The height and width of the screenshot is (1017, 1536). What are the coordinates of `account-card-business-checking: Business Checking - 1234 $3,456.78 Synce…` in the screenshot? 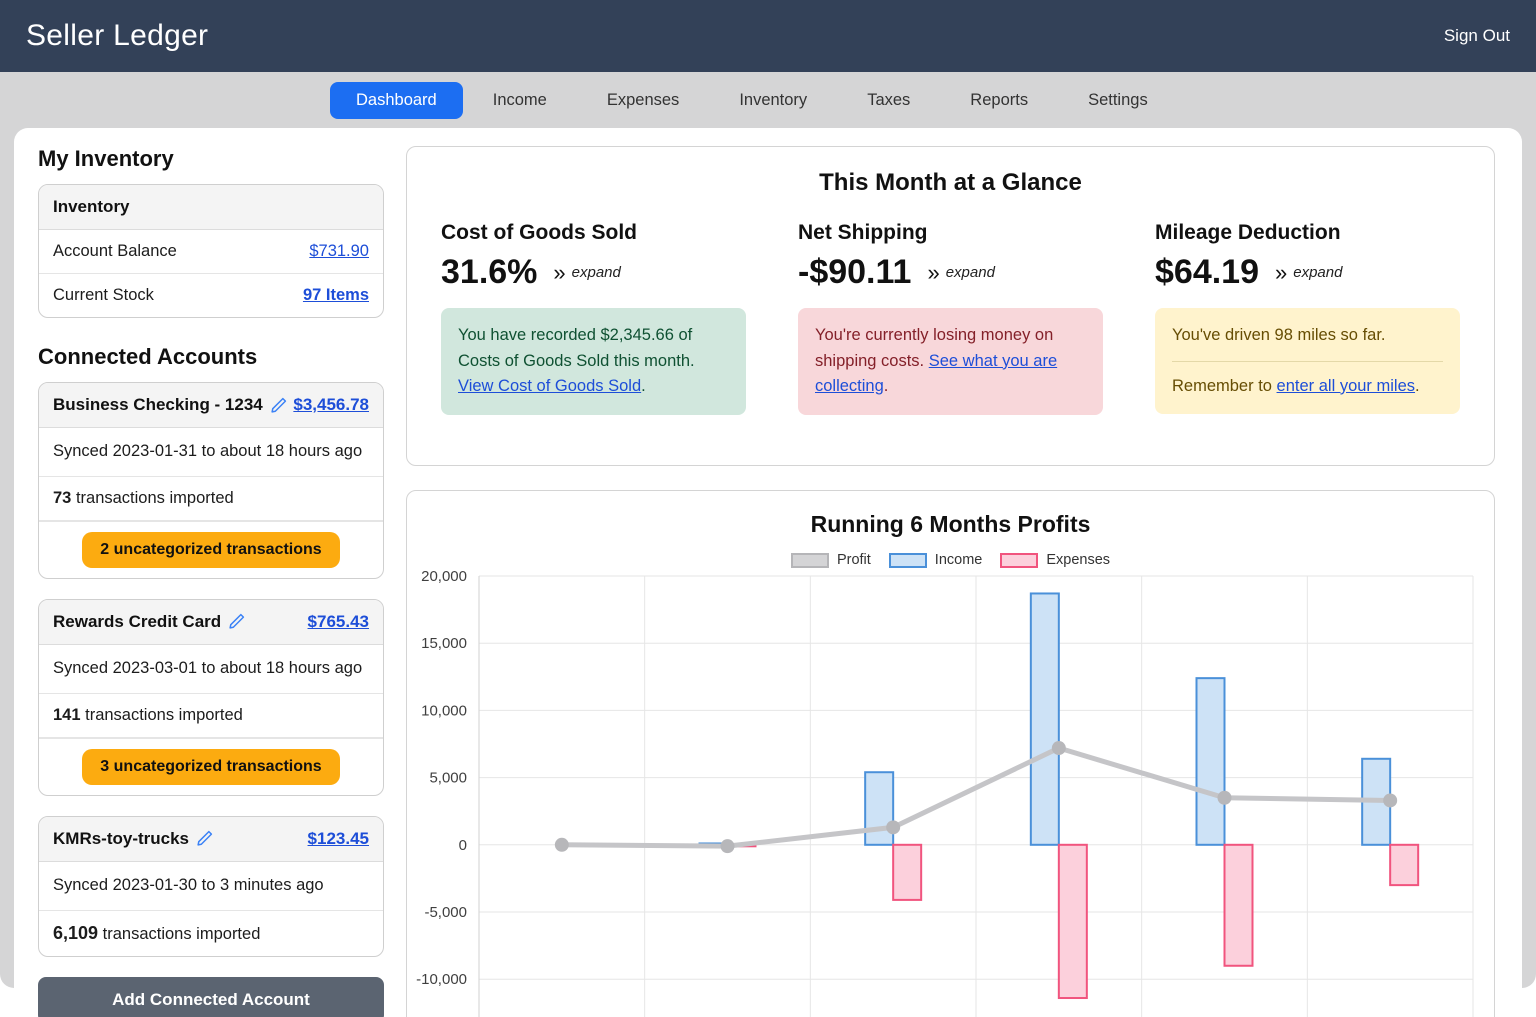 It's located at (211, 480).